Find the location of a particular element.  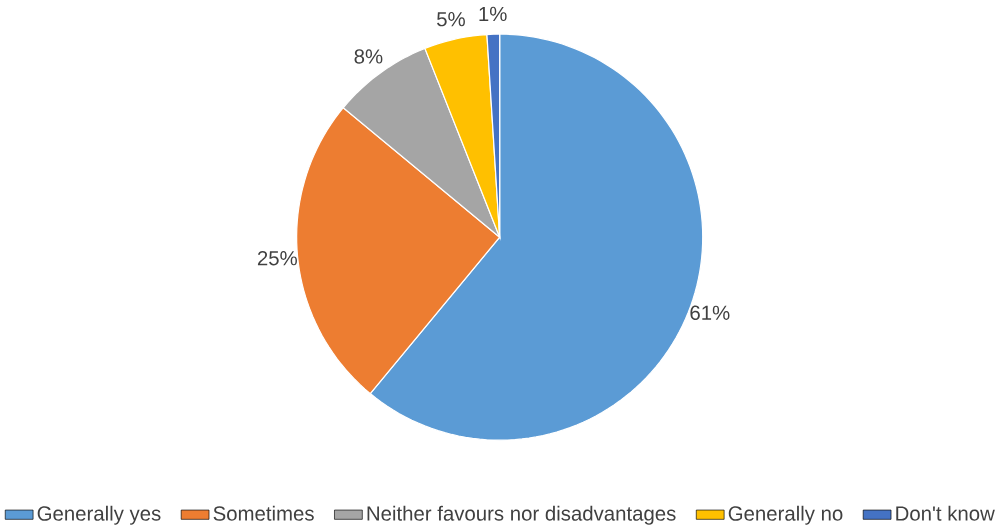

data-label: 25% is located at coordinates (277, 258).